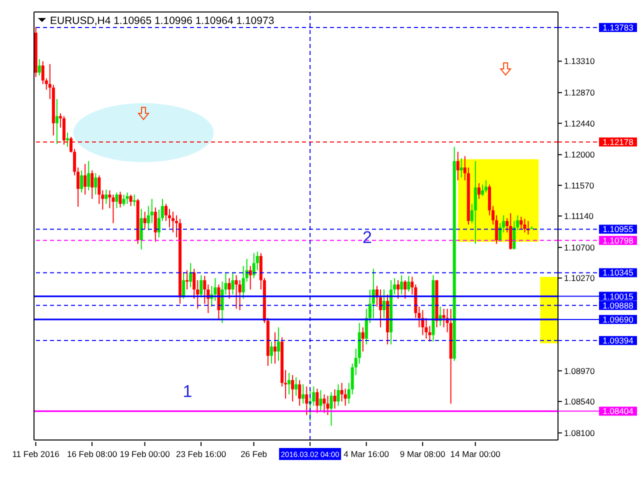  I want to click on ref-line-label: 1.09394, so click(618, 341).